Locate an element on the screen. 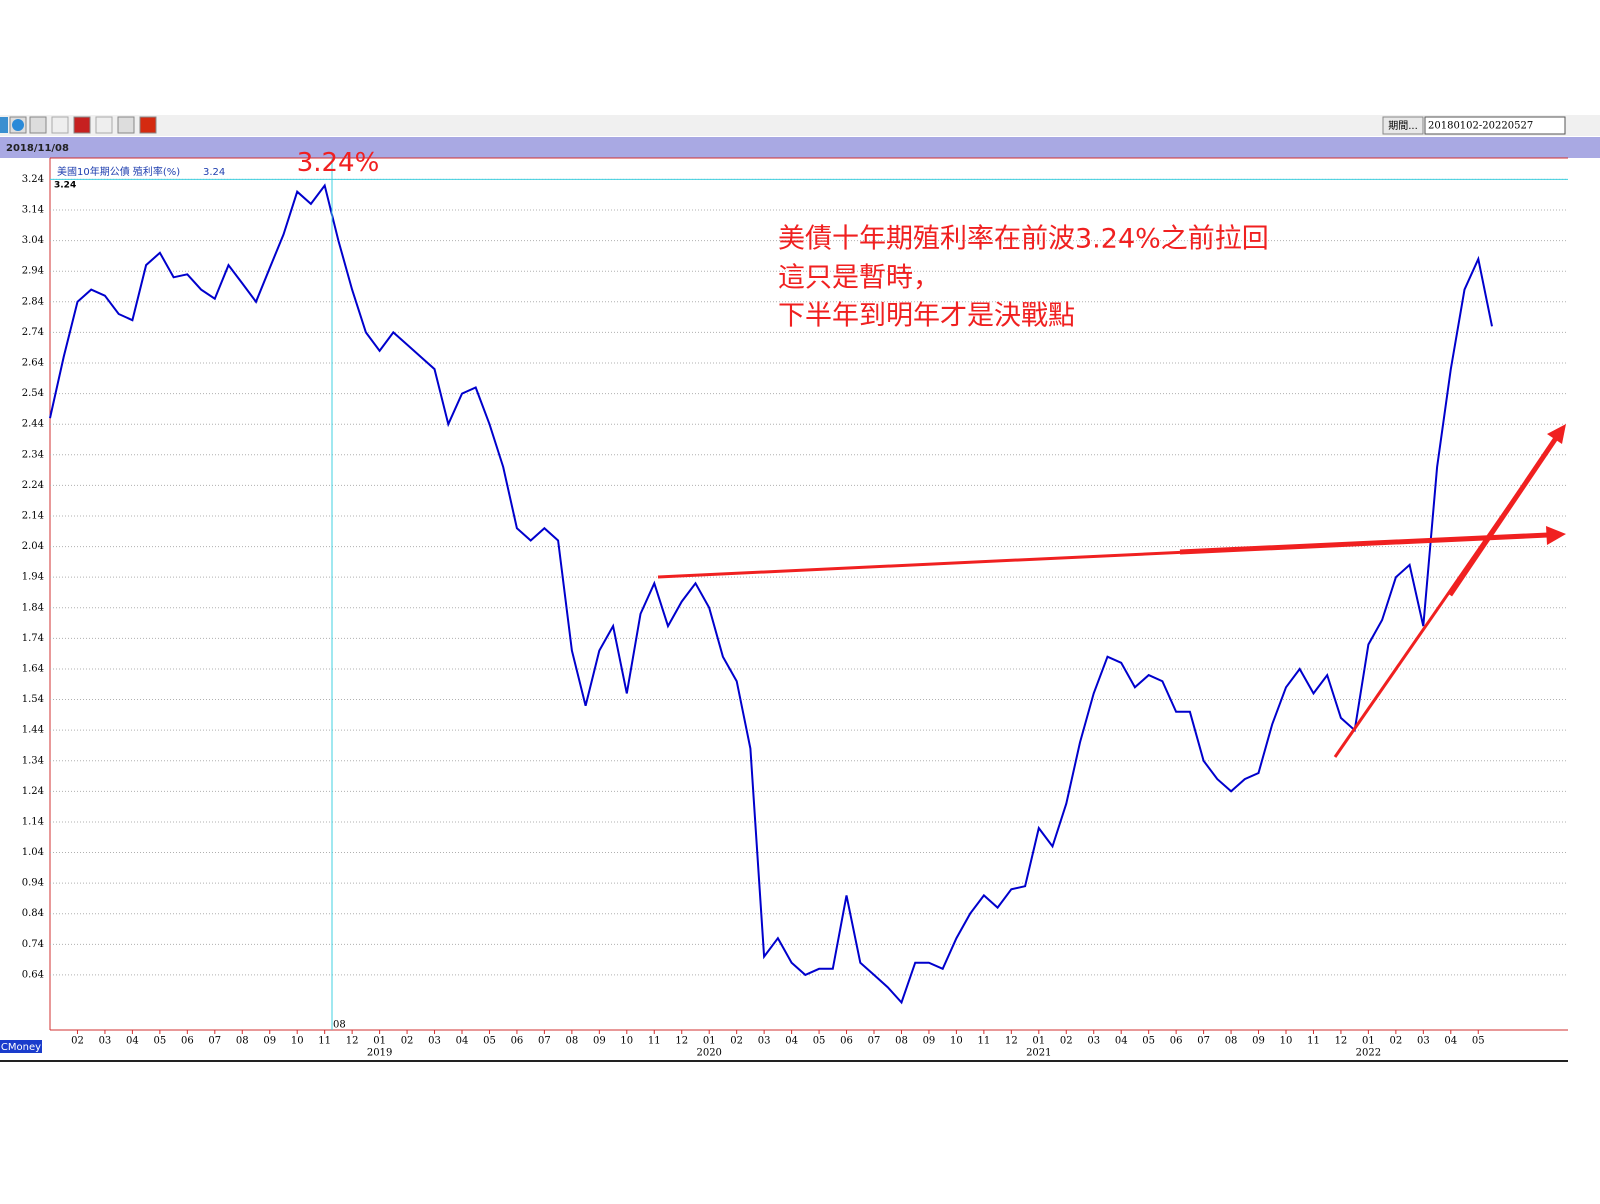 The width and height of the screenshot is (1600, 1204). annotation: 美債十年期殖利率在前波3.24%之前拉回 這只是暫時， 下半年到明年才是決戰點 is located at coordinates (1023, 278).